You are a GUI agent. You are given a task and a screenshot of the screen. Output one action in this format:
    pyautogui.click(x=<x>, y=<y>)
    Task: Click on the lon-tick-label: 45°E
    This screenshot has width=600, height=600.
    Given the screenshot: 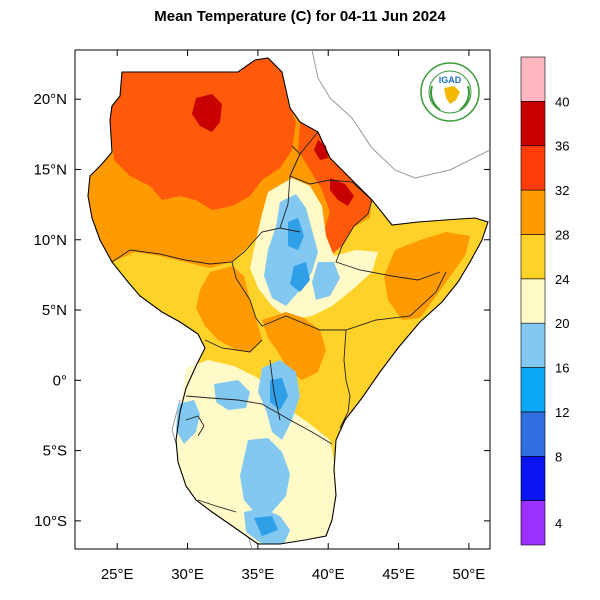 What is the action you would take?
    pyautogui.click(x=398, y=574)
    